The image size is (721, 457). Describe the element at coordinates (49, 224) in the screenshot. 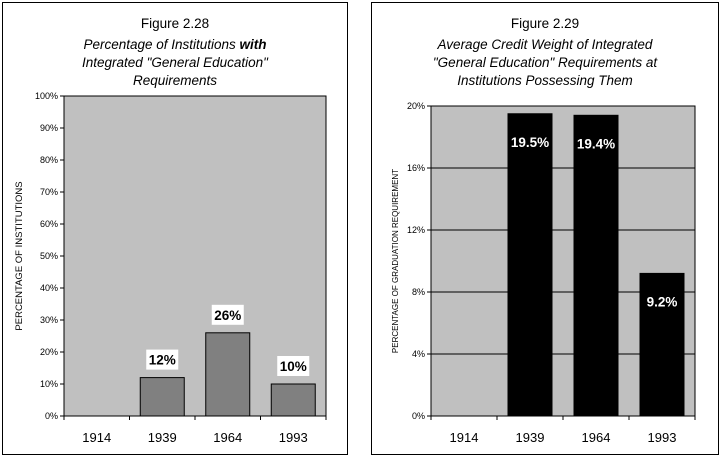

I see `y-tick-label: 60%` at that location.